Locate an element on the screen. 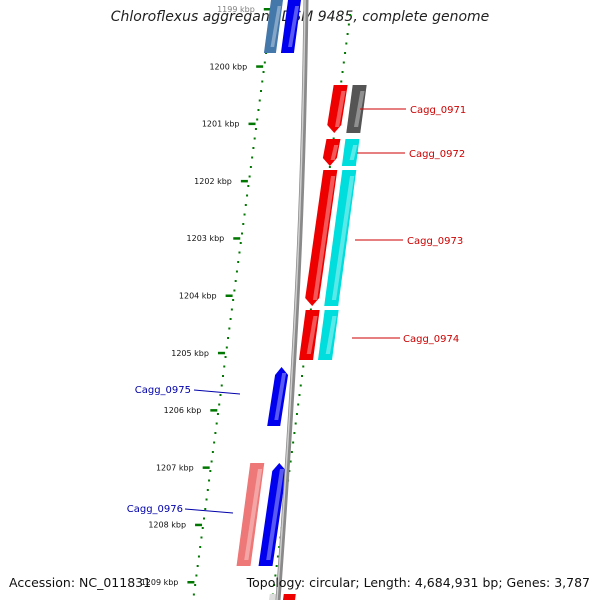  steel-feature-top is located at coordinates (273, 26).